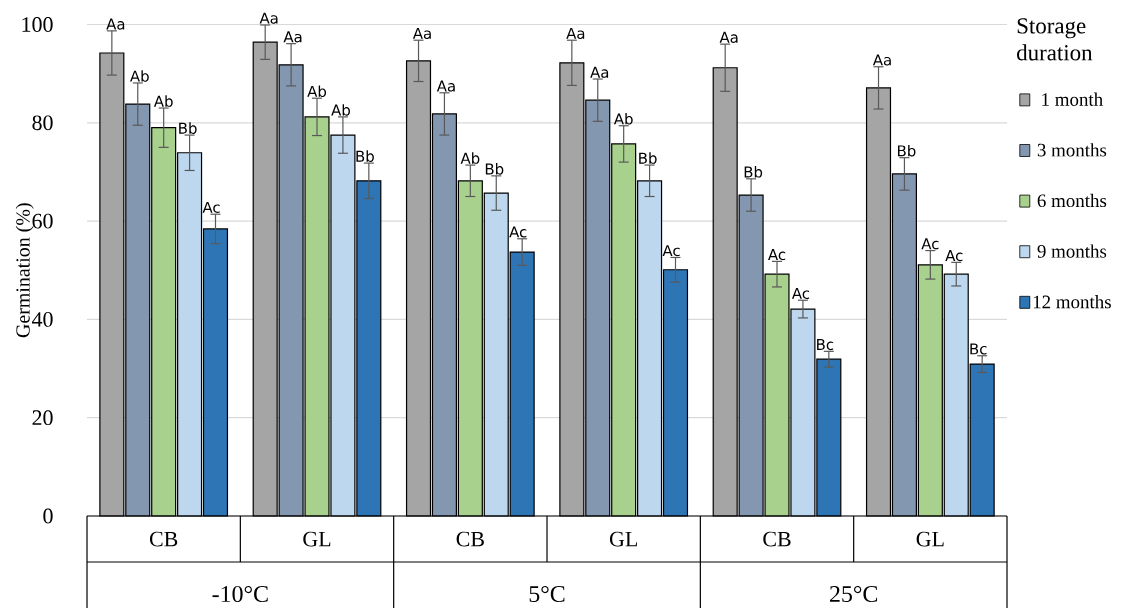 Image resolution: width=1132 pixels, height=608 pixels. Describe the element at coordinates (1072, 251) in the screenshot. I see `legend-label: 9 months` at that location.